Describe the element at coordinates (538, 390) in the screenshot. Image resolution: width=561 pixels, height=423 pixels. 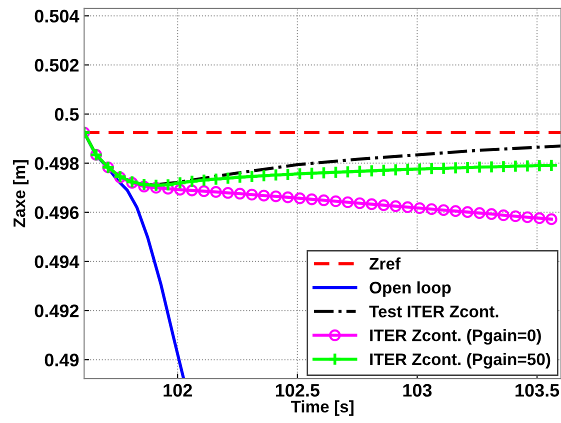
I see `x-tick-label: 103.5` at that location.